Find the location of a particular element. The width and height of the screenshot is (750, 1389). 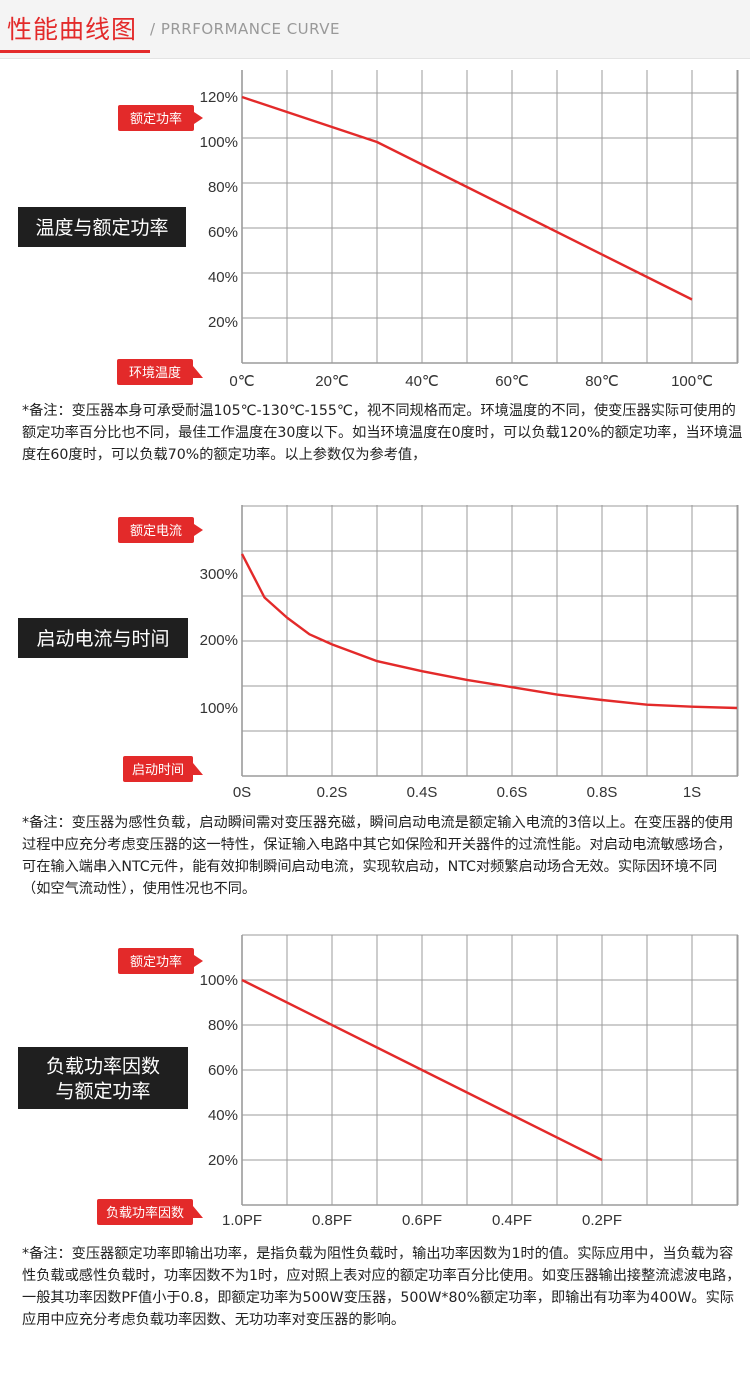

x-tick-label: 40℃ is located at coordinates (422, 381).